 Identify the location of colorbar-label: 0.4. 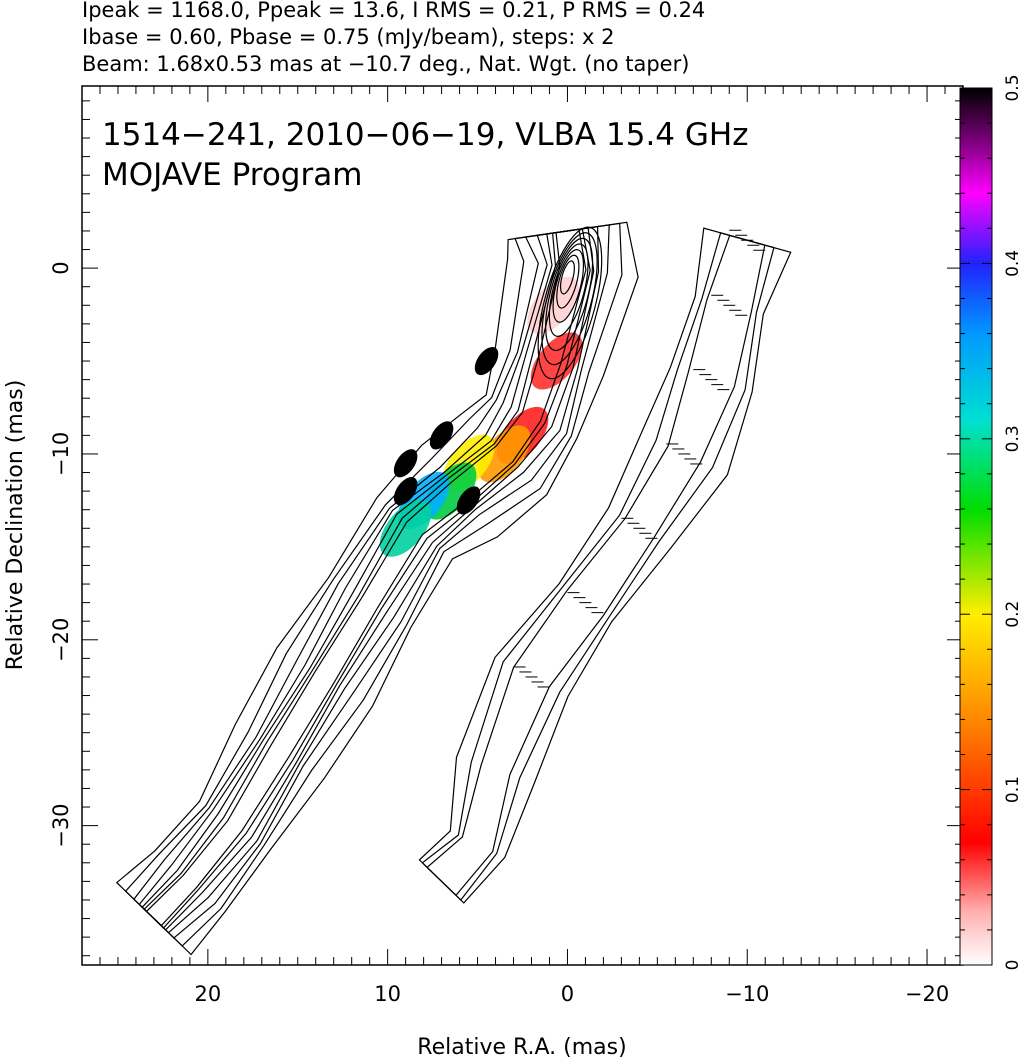
(1012, 263).